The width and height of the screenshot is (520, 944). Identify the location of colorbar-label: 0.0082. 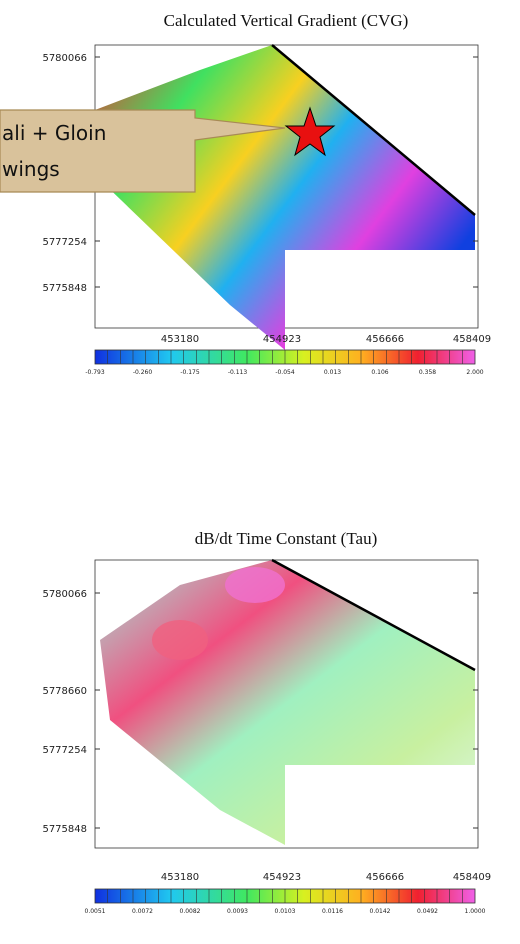
(190, 911).